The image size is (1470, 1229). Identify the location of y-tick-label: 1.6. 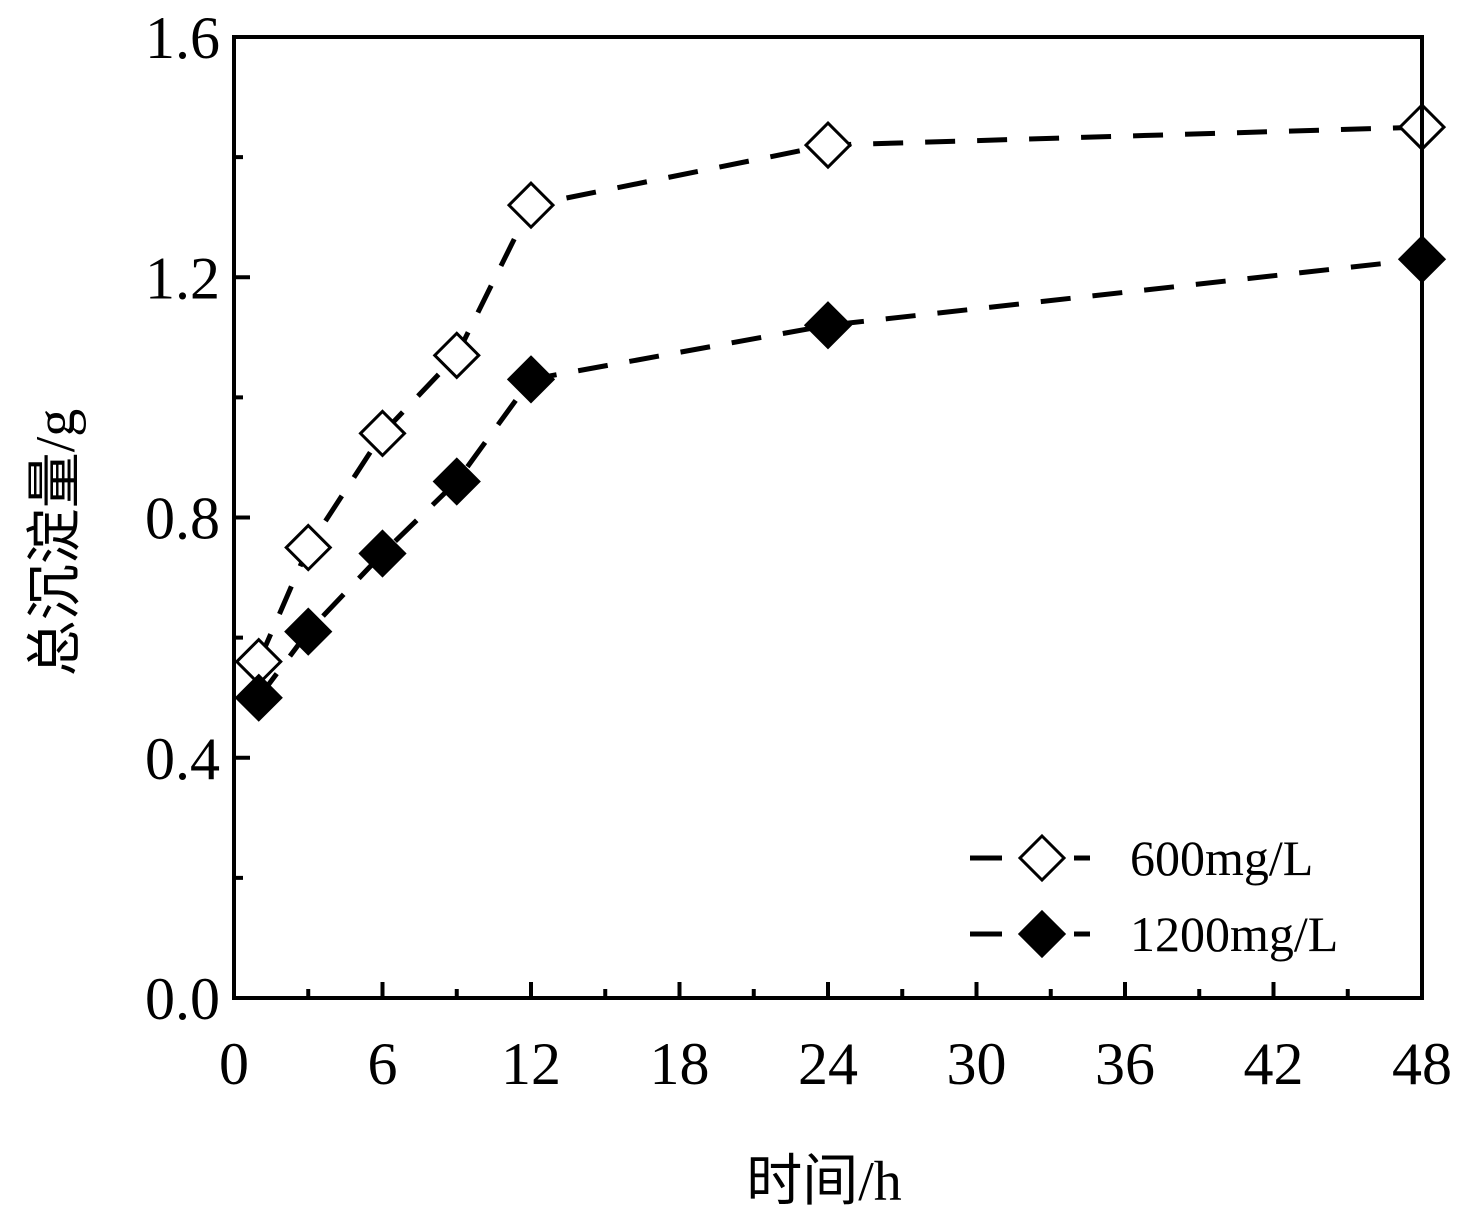
(182, 38).